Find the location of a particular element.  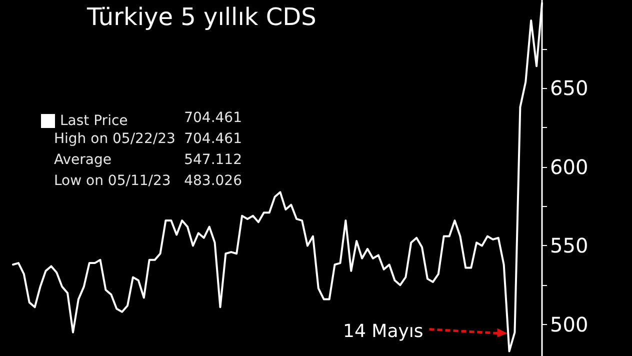

annotation: High on 05/22/23 is located at coordinates (115, 139).